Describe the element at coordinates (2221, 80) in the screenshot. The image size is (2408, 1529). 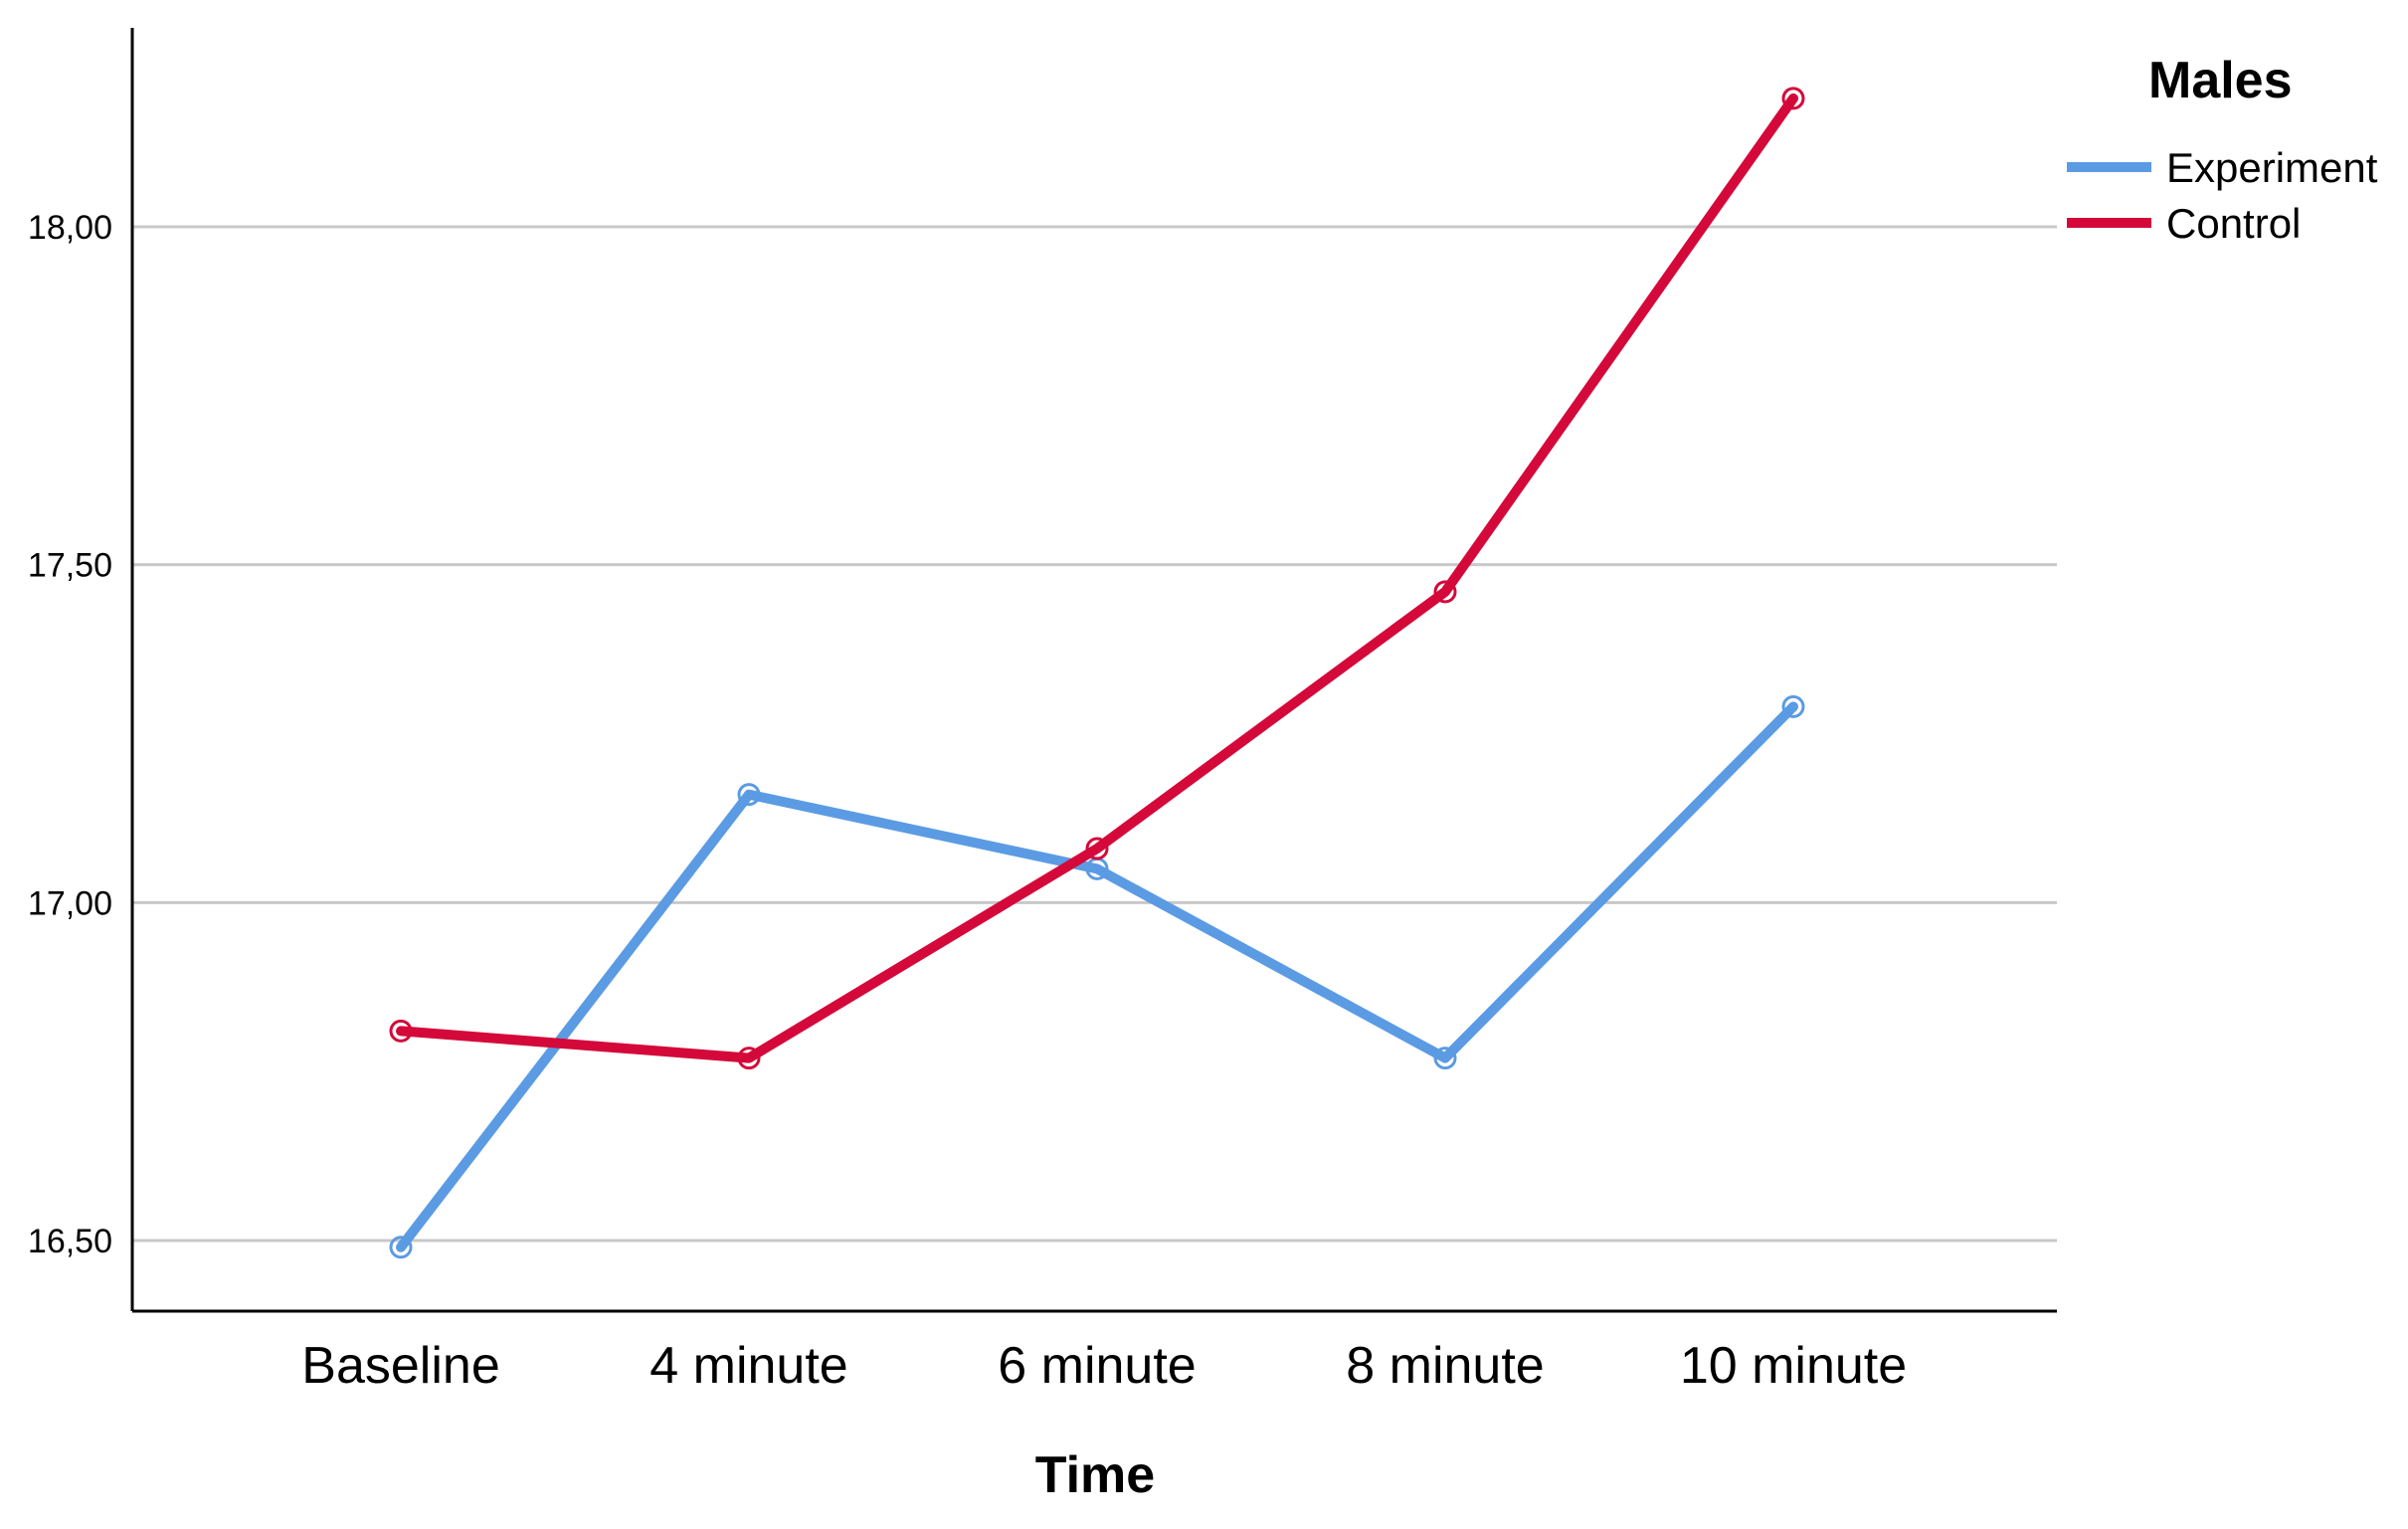
I see `legend-title: Males` at that location.